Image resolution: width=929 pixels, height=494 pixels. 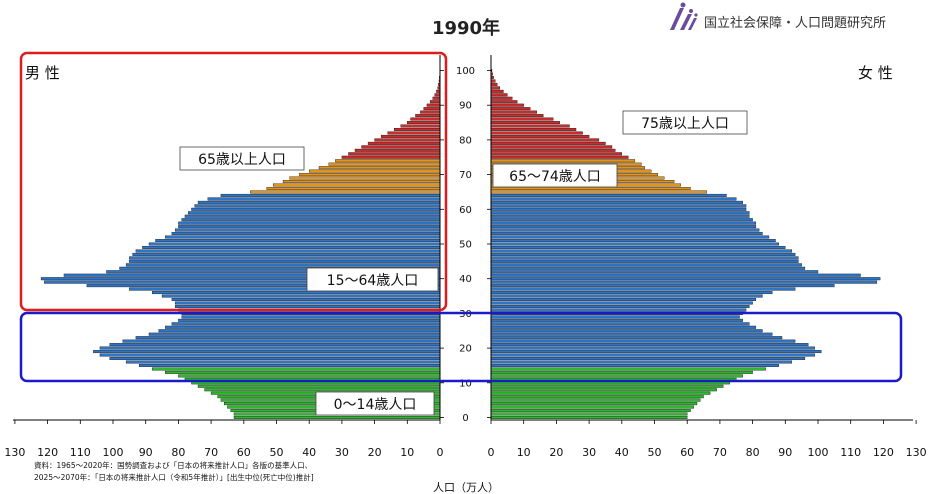 I want to click on male-label: 男 性, so click(x=42, y=73).